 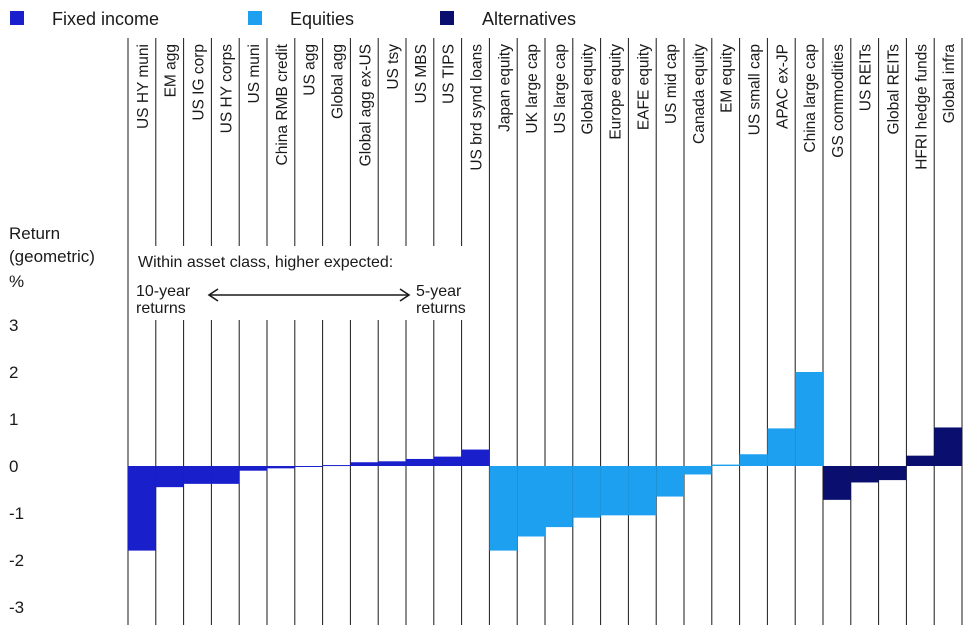 I want to click on category-label: US agg, so click(x=310, y=70).